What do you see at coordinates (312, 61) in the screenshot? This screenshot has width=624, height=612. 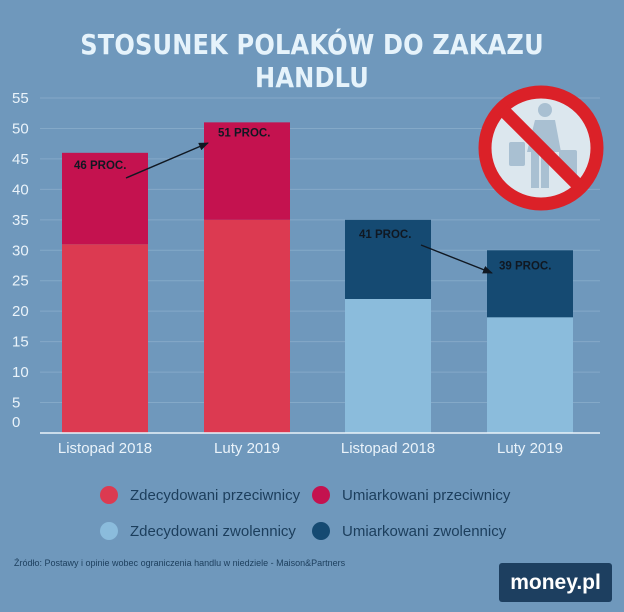 I see `chart-title: STOSUNEK POLAKÓW DO ZAKAZU HANDLU` at bounding box center [312, 61].